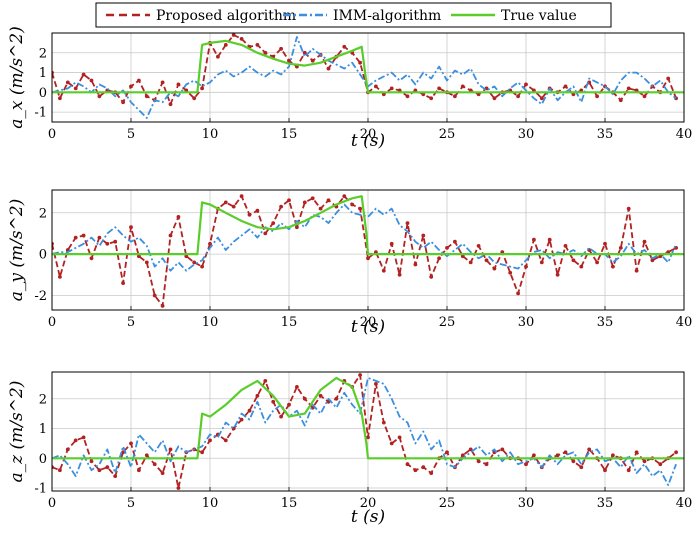  Describe the element at coordinates (368, 517) in the screenshot. I see `x-axis-label: t (s)` at that location.